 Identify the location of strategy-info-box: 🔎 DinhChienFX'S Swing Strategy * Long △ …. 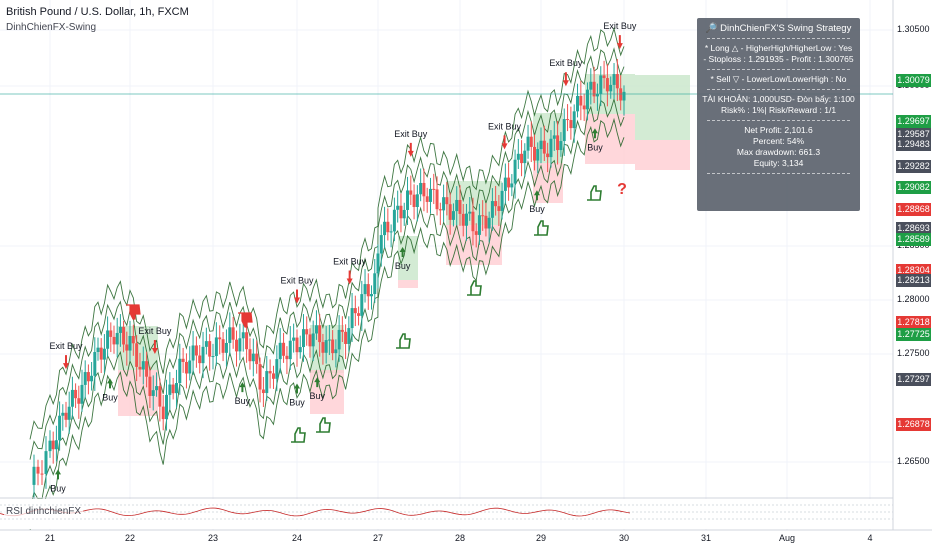
(778, 114).